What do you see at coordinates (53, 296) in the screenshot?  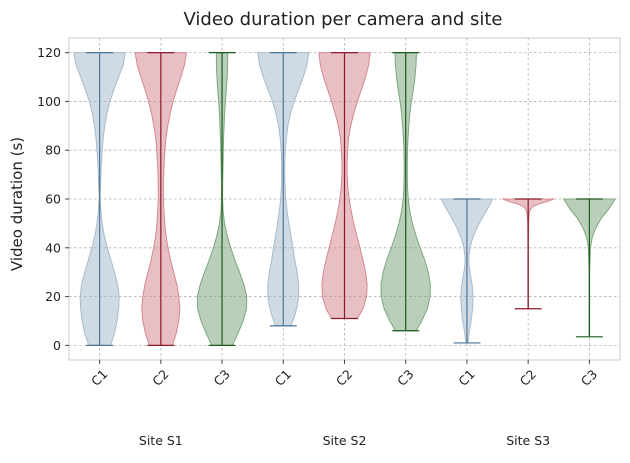 I see `y-tick-label: 20` at bounding box center [53, 296].